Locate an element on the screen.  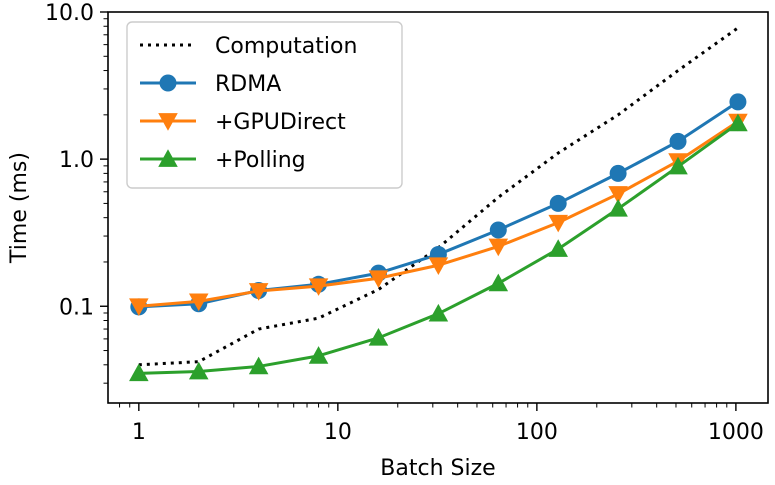
legend-label: +GPUDirect is located at coordinates (280, 122).